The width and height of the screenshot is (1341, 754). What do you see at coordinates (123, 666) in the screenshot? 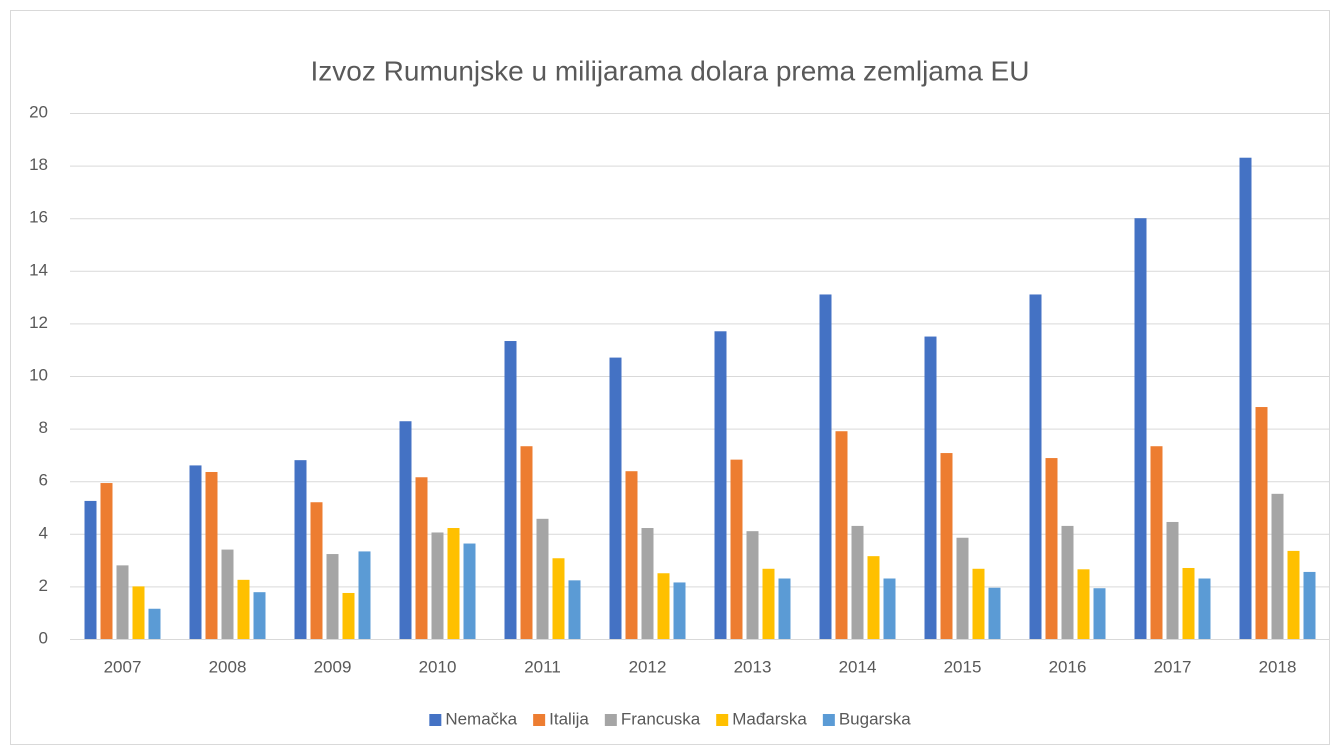
I see `x-tick-label: 2007` at bounding box center [123, 666].